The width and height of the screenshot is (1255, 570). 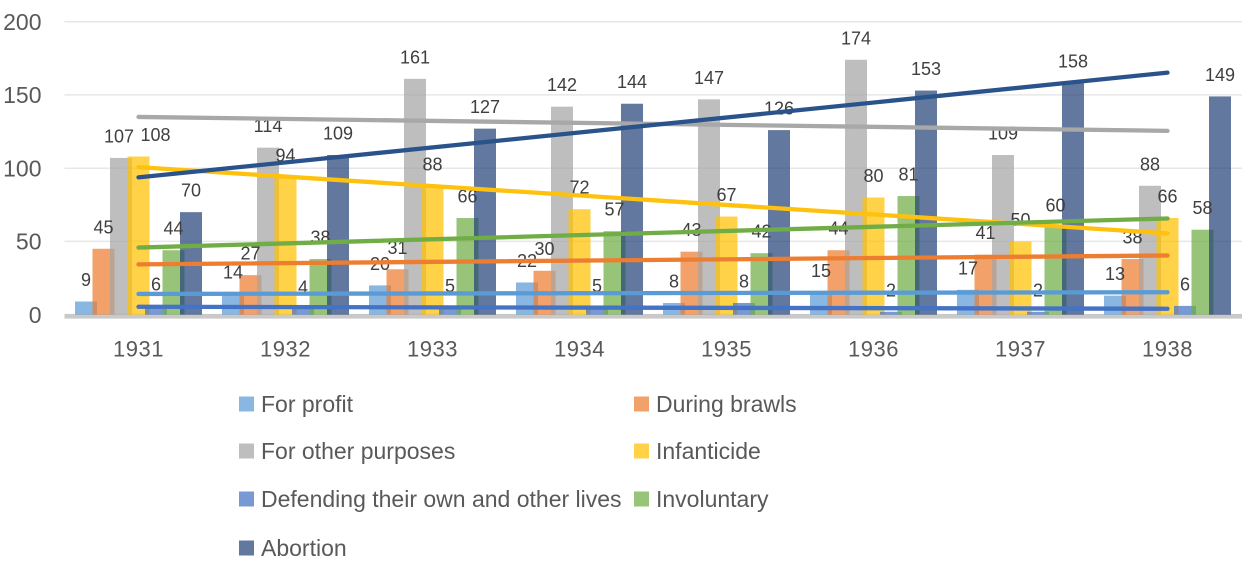 What do you see at coordinates (173, 229) in the screenshot?
I see `svg-text: 44` at bounding box center [173, 229].